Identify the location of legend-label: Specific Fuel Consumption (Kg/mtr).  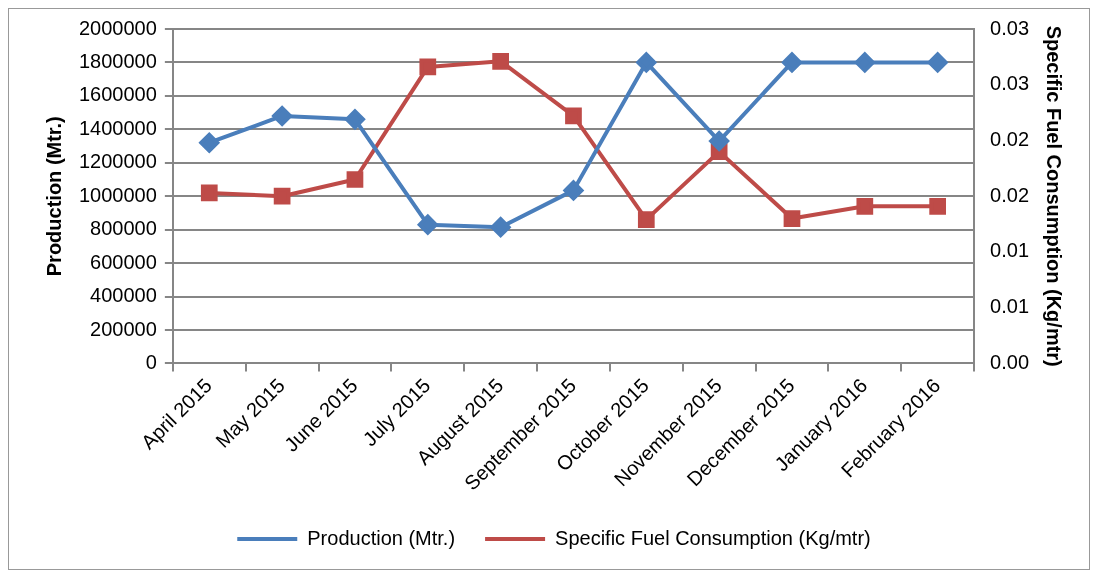
(713, 537).